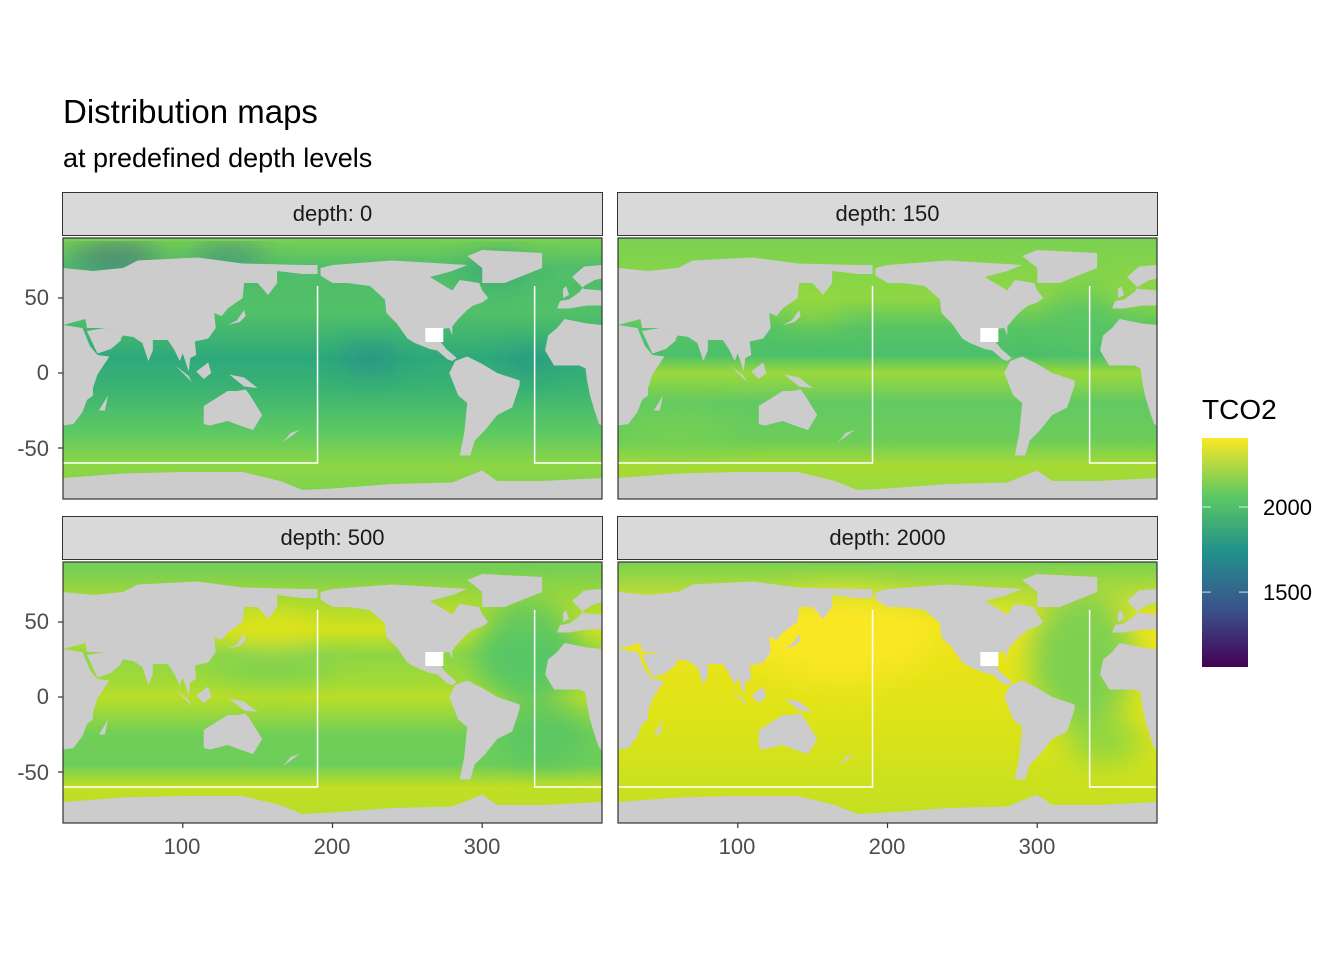 The width and height of the screenshot is (1344, 960). What do you see at coordinates (218, 158) in the screenshot?
I see `chart-subtitle: at predefined depth levels` at bounding box center [218, 158].